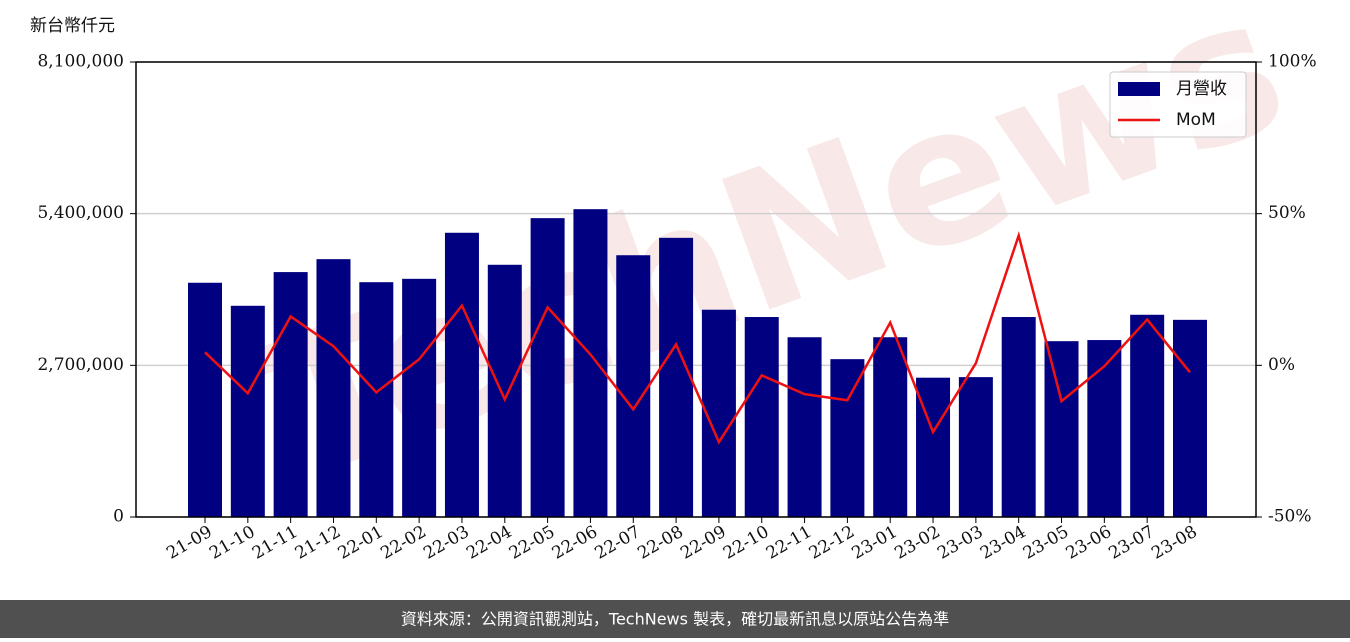  What do you see at coordinates (960, 543) in the screenshot?
I see `x-tick-label: 23-03` at bounding box center [960, 543].